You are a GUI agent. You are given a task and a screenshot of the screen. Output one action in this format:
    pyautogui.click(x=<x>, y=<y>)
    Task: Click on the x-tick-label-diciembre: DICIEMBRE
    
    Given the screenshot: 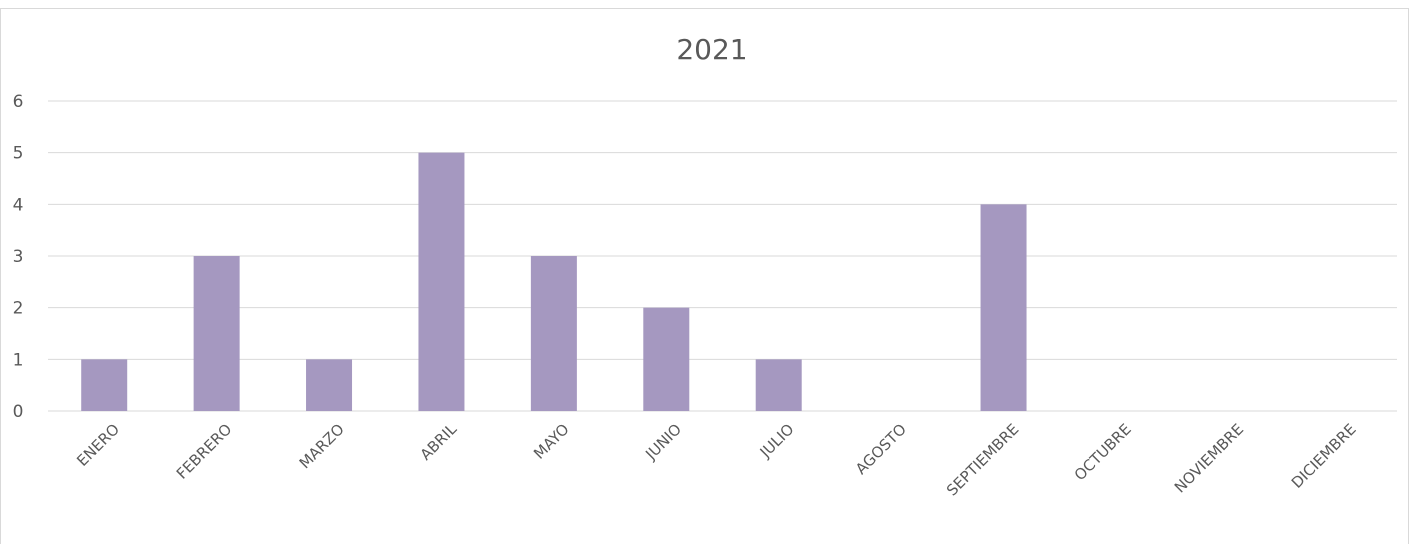 What is the action you would take?
    pyautogui.click(x=1324, y=456)
    